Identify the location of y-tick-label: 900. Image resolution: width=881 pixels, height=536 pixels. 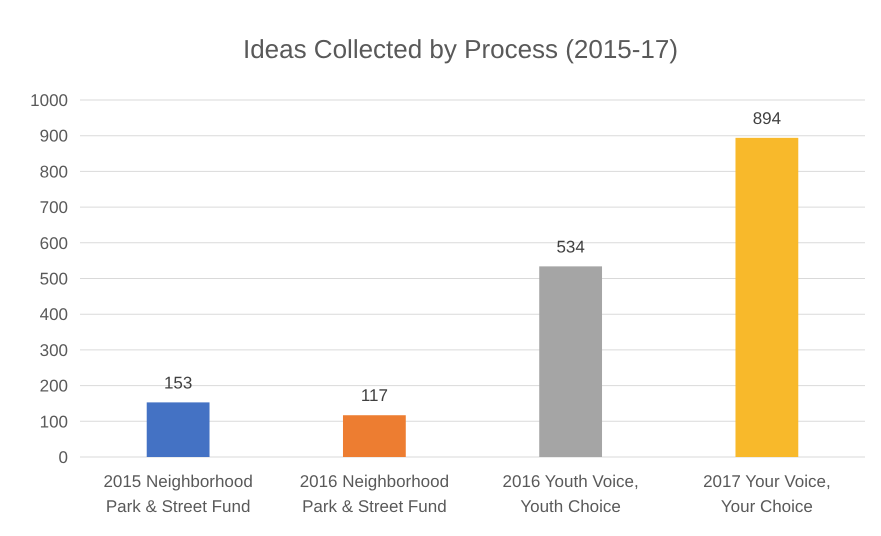
(54, 136).